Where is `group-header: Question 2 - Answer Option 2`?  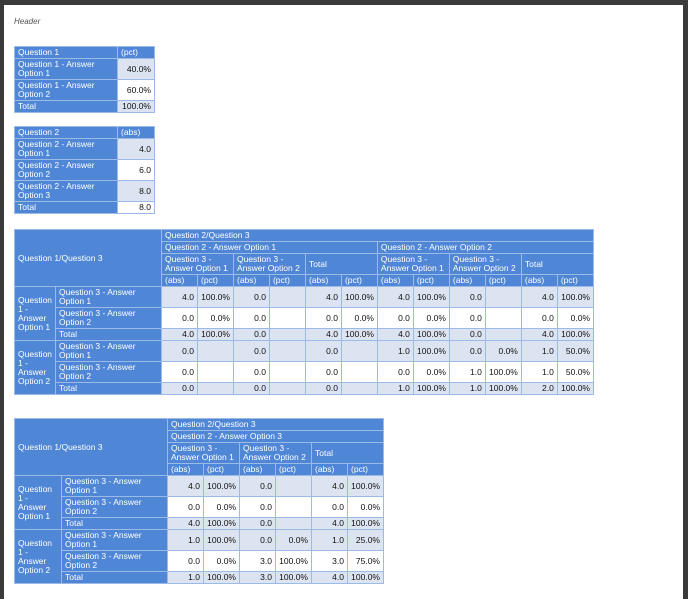 group-header: Question 2 - Answer Option 2 is located at coordinates (485, 247).